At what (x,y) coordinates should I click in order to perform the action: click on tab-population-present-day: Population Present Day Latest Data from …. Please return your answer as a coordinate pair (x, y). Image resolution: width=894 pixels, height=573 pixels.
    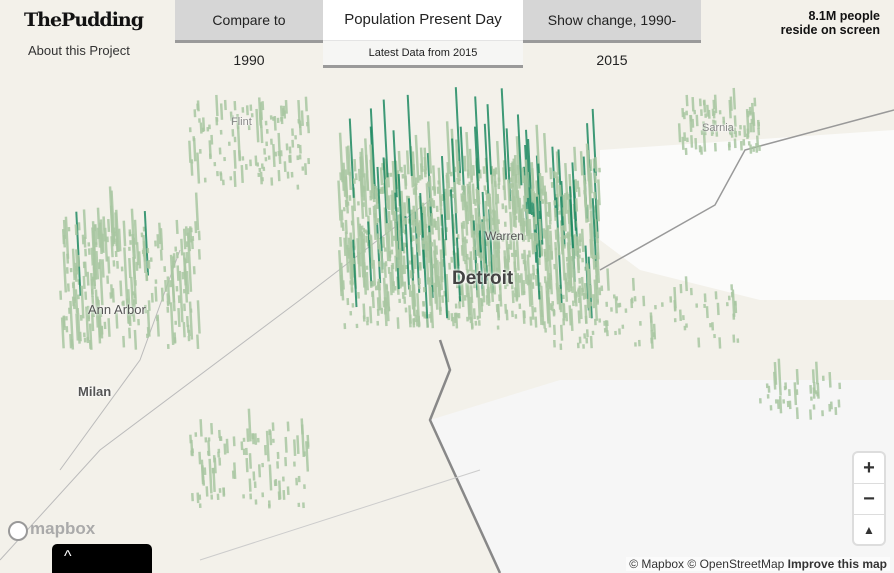
    Looking at the image, I should click on (423, 32).